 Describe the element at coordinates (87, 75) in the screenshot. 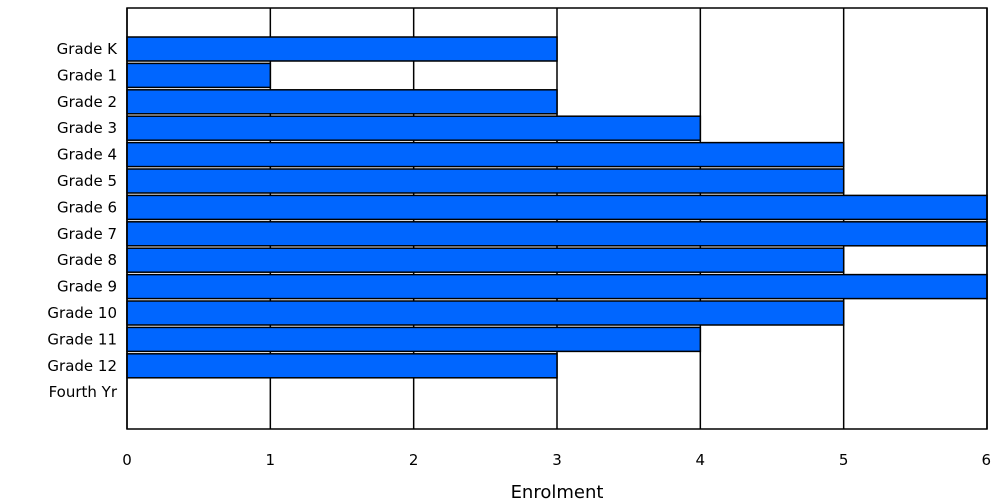

I see `category-label: Grade 1` at that location.